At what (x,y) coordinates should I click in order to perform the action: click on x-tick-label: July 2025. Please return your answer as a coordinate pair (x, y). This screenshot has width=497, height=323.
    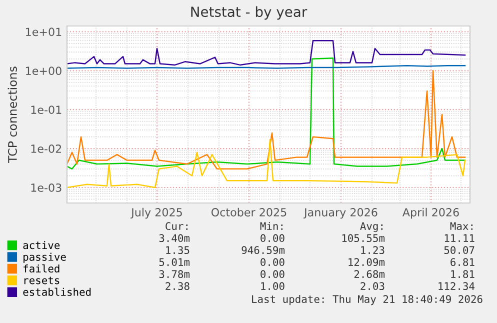
    Looking at the image, I should click on (156, 213).